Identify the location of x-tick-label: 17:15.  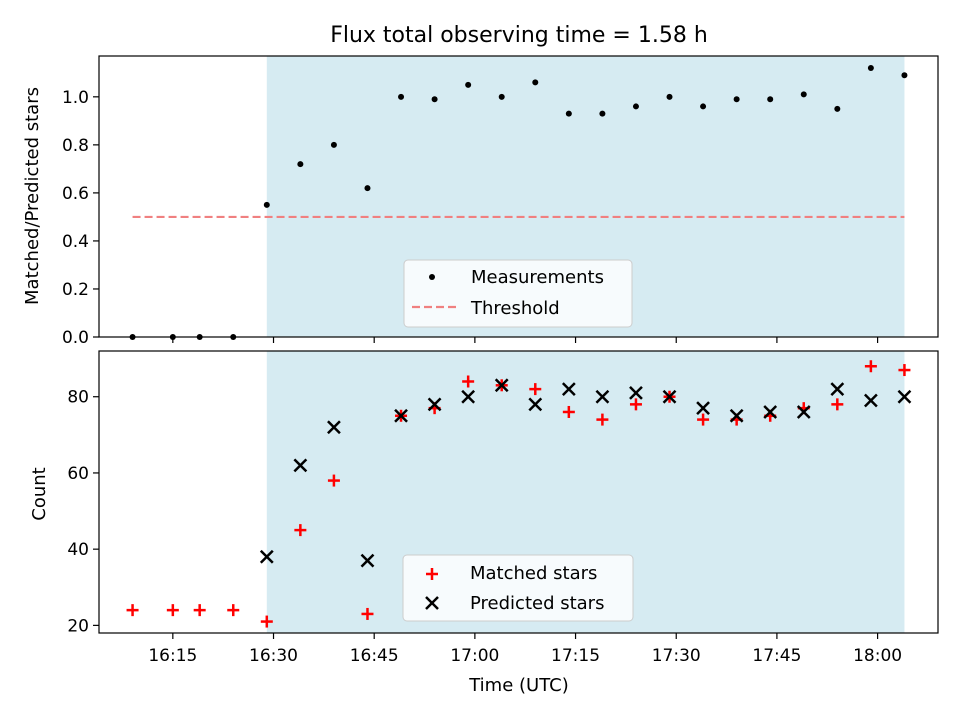
(575, 656).